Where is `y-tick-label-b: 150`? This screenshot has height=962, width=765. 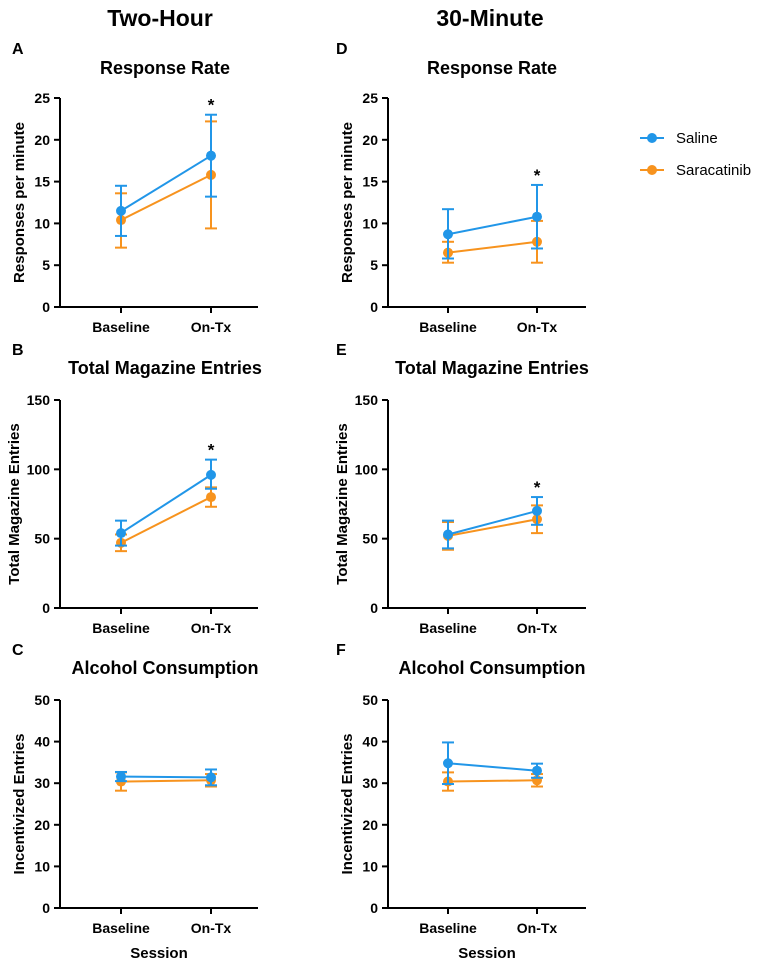
y-tick-label-b: 150 is located at coordinates (39, 400).